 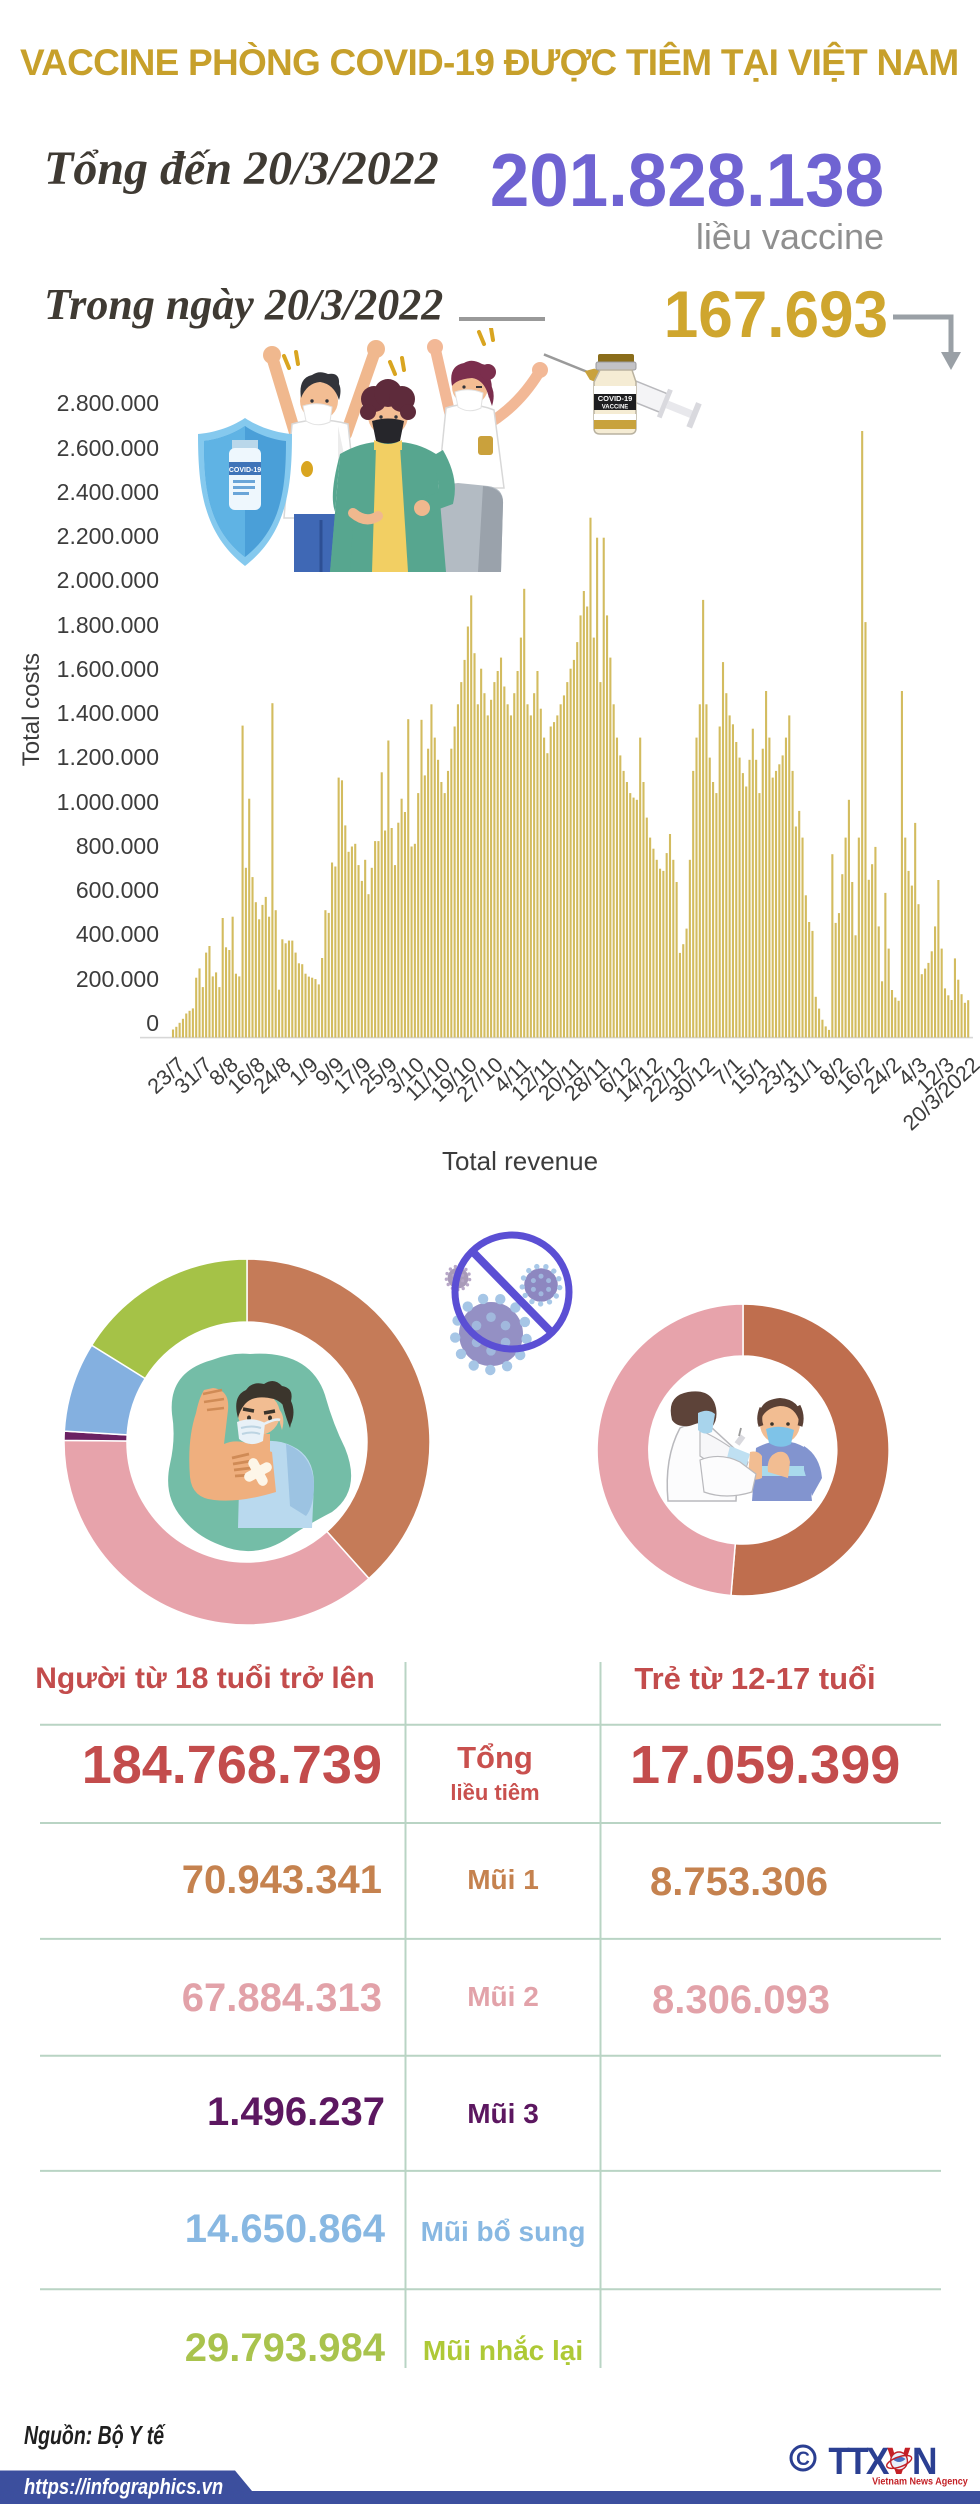 What do you see at coordinates (803, 2459) in the screenshot?
I see `svg-text: C` at bounding box center [803, 2459].